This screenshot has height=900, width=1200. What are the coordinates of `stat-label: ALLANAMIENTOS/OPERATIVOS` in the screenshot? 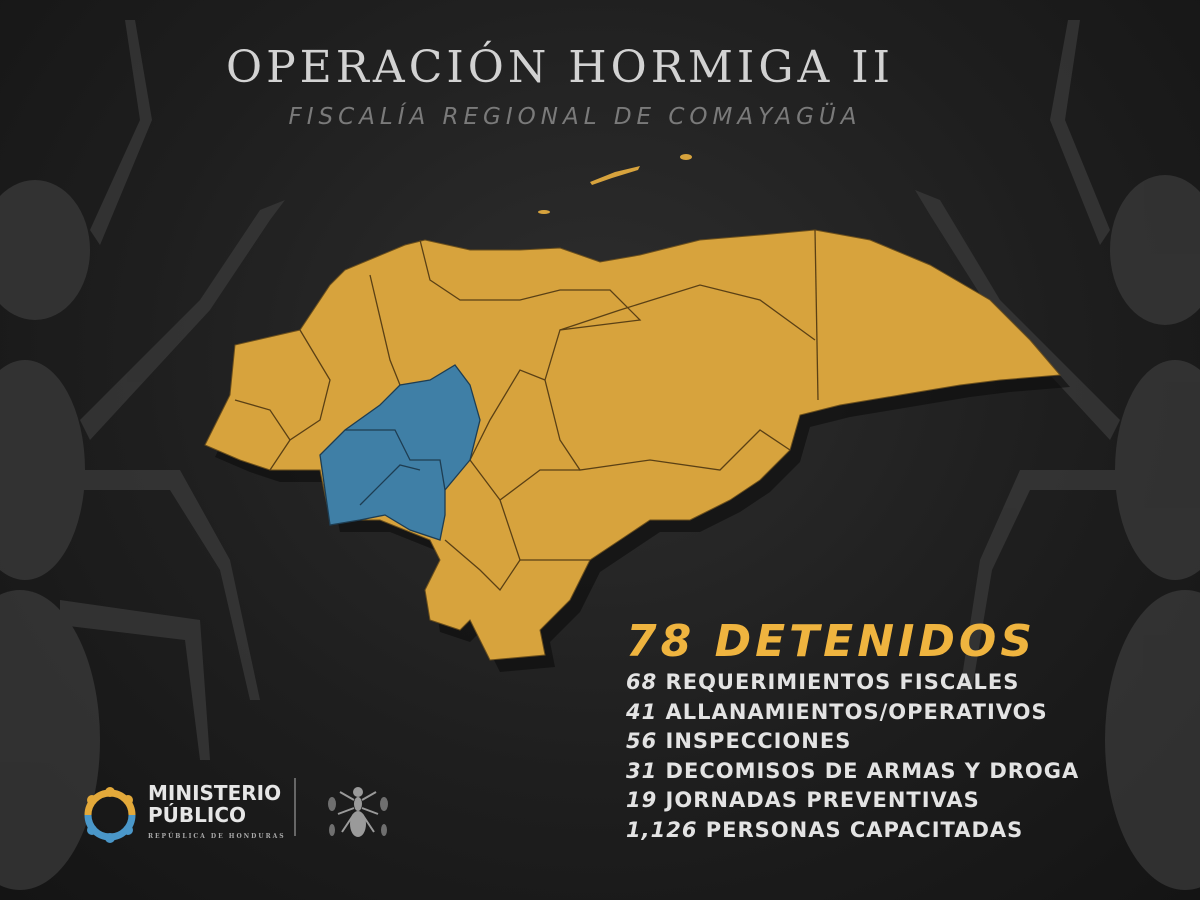 It's located at (856, 711).